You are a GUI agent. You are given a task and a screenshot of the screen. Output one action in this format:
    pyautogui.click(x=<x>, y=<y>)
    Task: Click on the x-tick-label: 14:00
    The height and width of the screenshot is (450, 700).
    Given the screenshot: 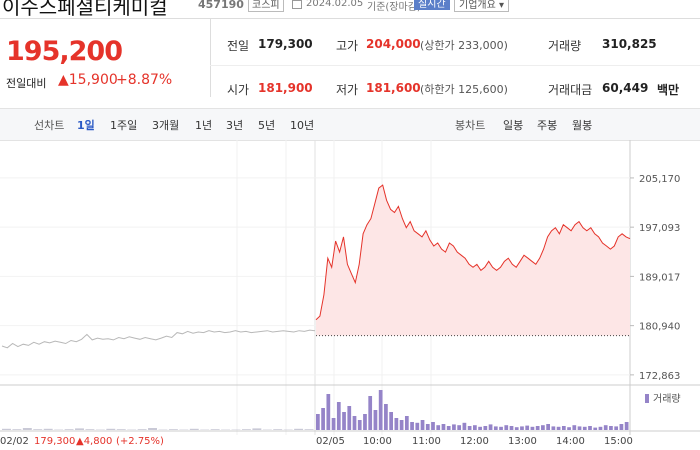 What is the action you would take?
    pyautogui.click(x=570, y=441)
    